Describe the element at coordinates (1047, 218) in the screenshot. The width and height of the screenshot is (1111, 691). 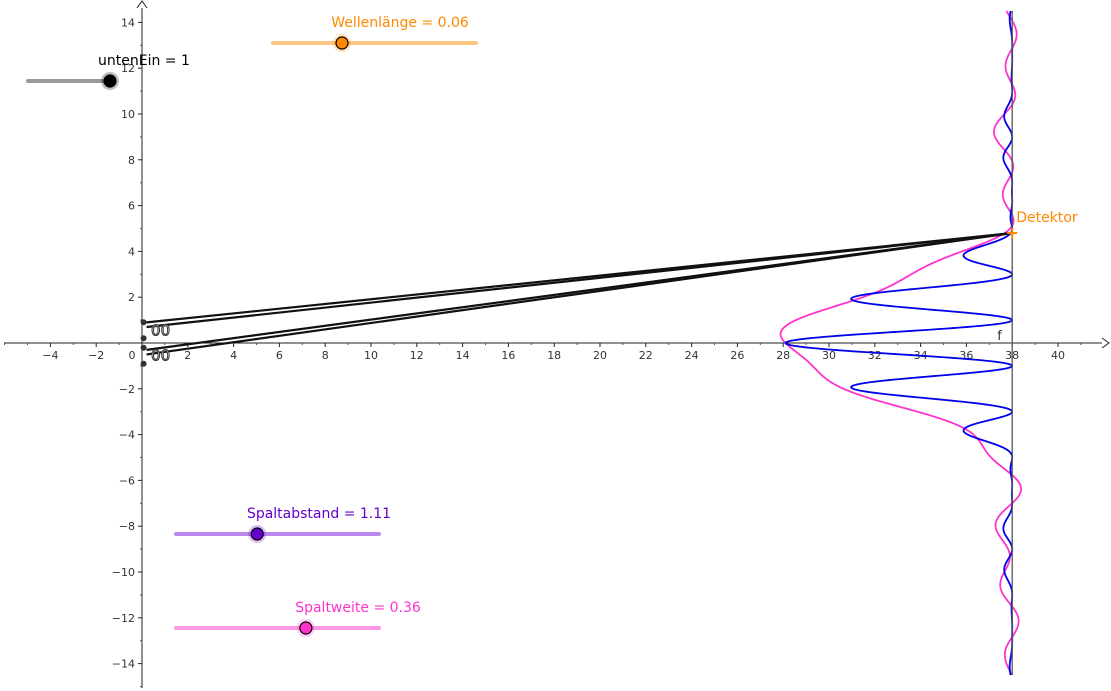
I see `detector-label: Detektor` at that location.